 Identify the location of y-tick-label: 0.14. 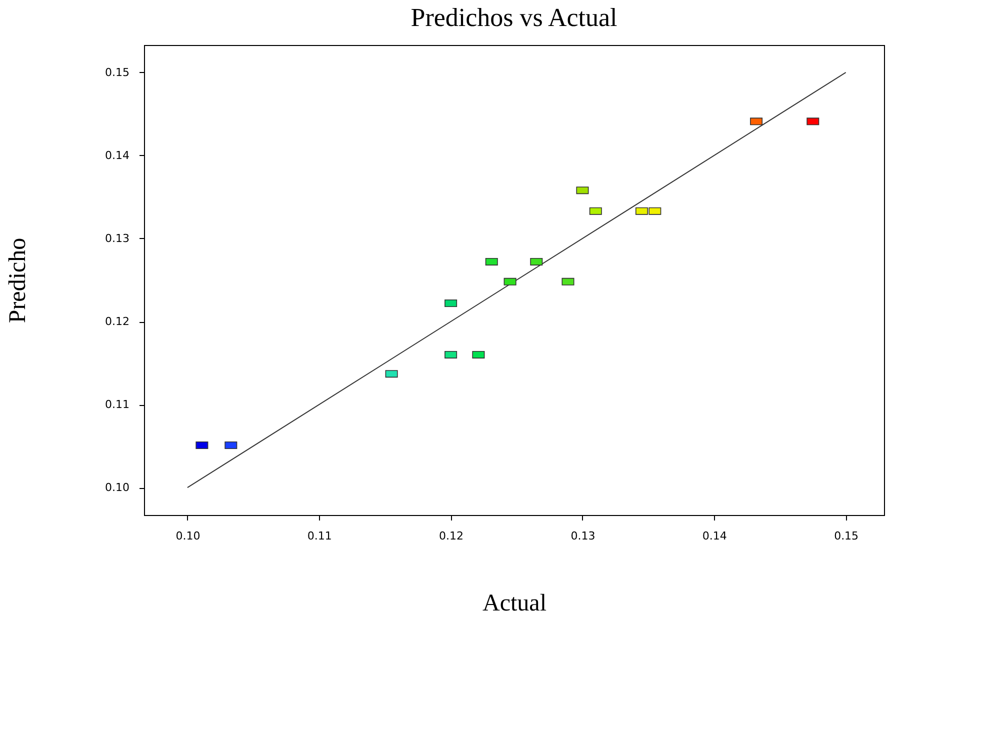
(117, 155).